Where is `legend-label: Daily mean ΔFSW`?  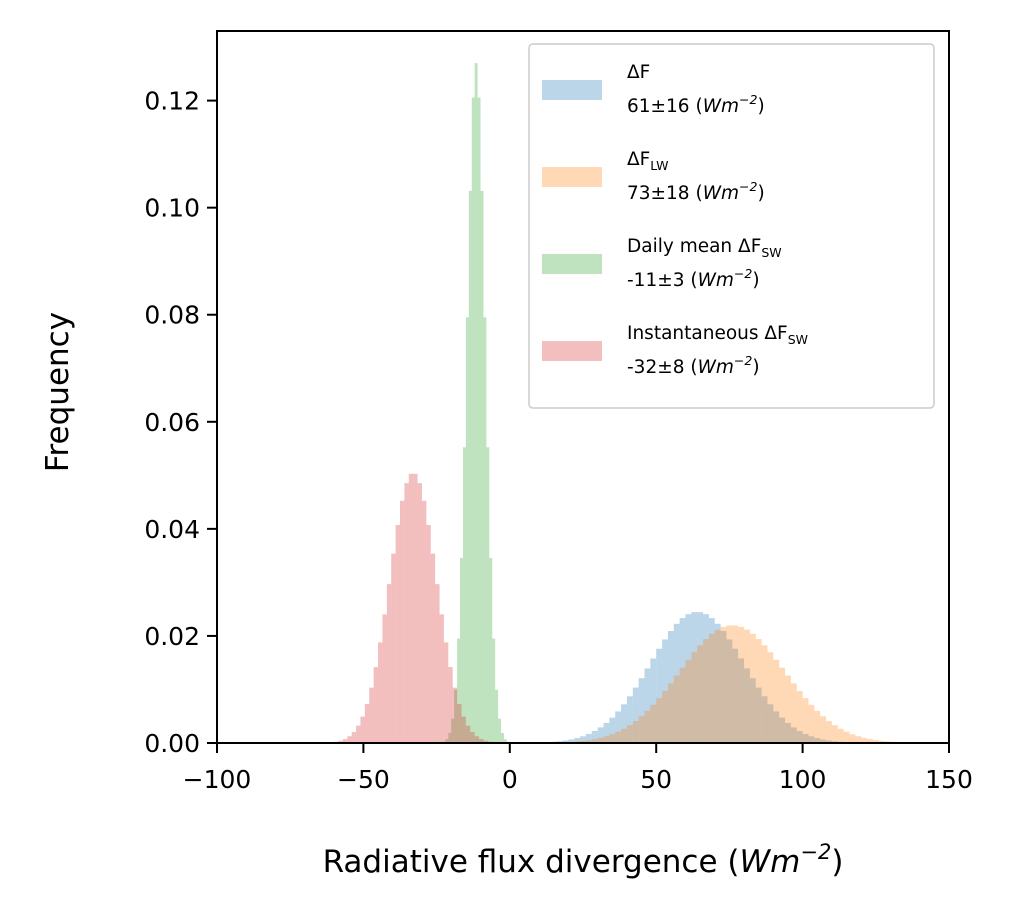 legend-label: Daily mean ΔFSW is located at coordinates (704, 248).